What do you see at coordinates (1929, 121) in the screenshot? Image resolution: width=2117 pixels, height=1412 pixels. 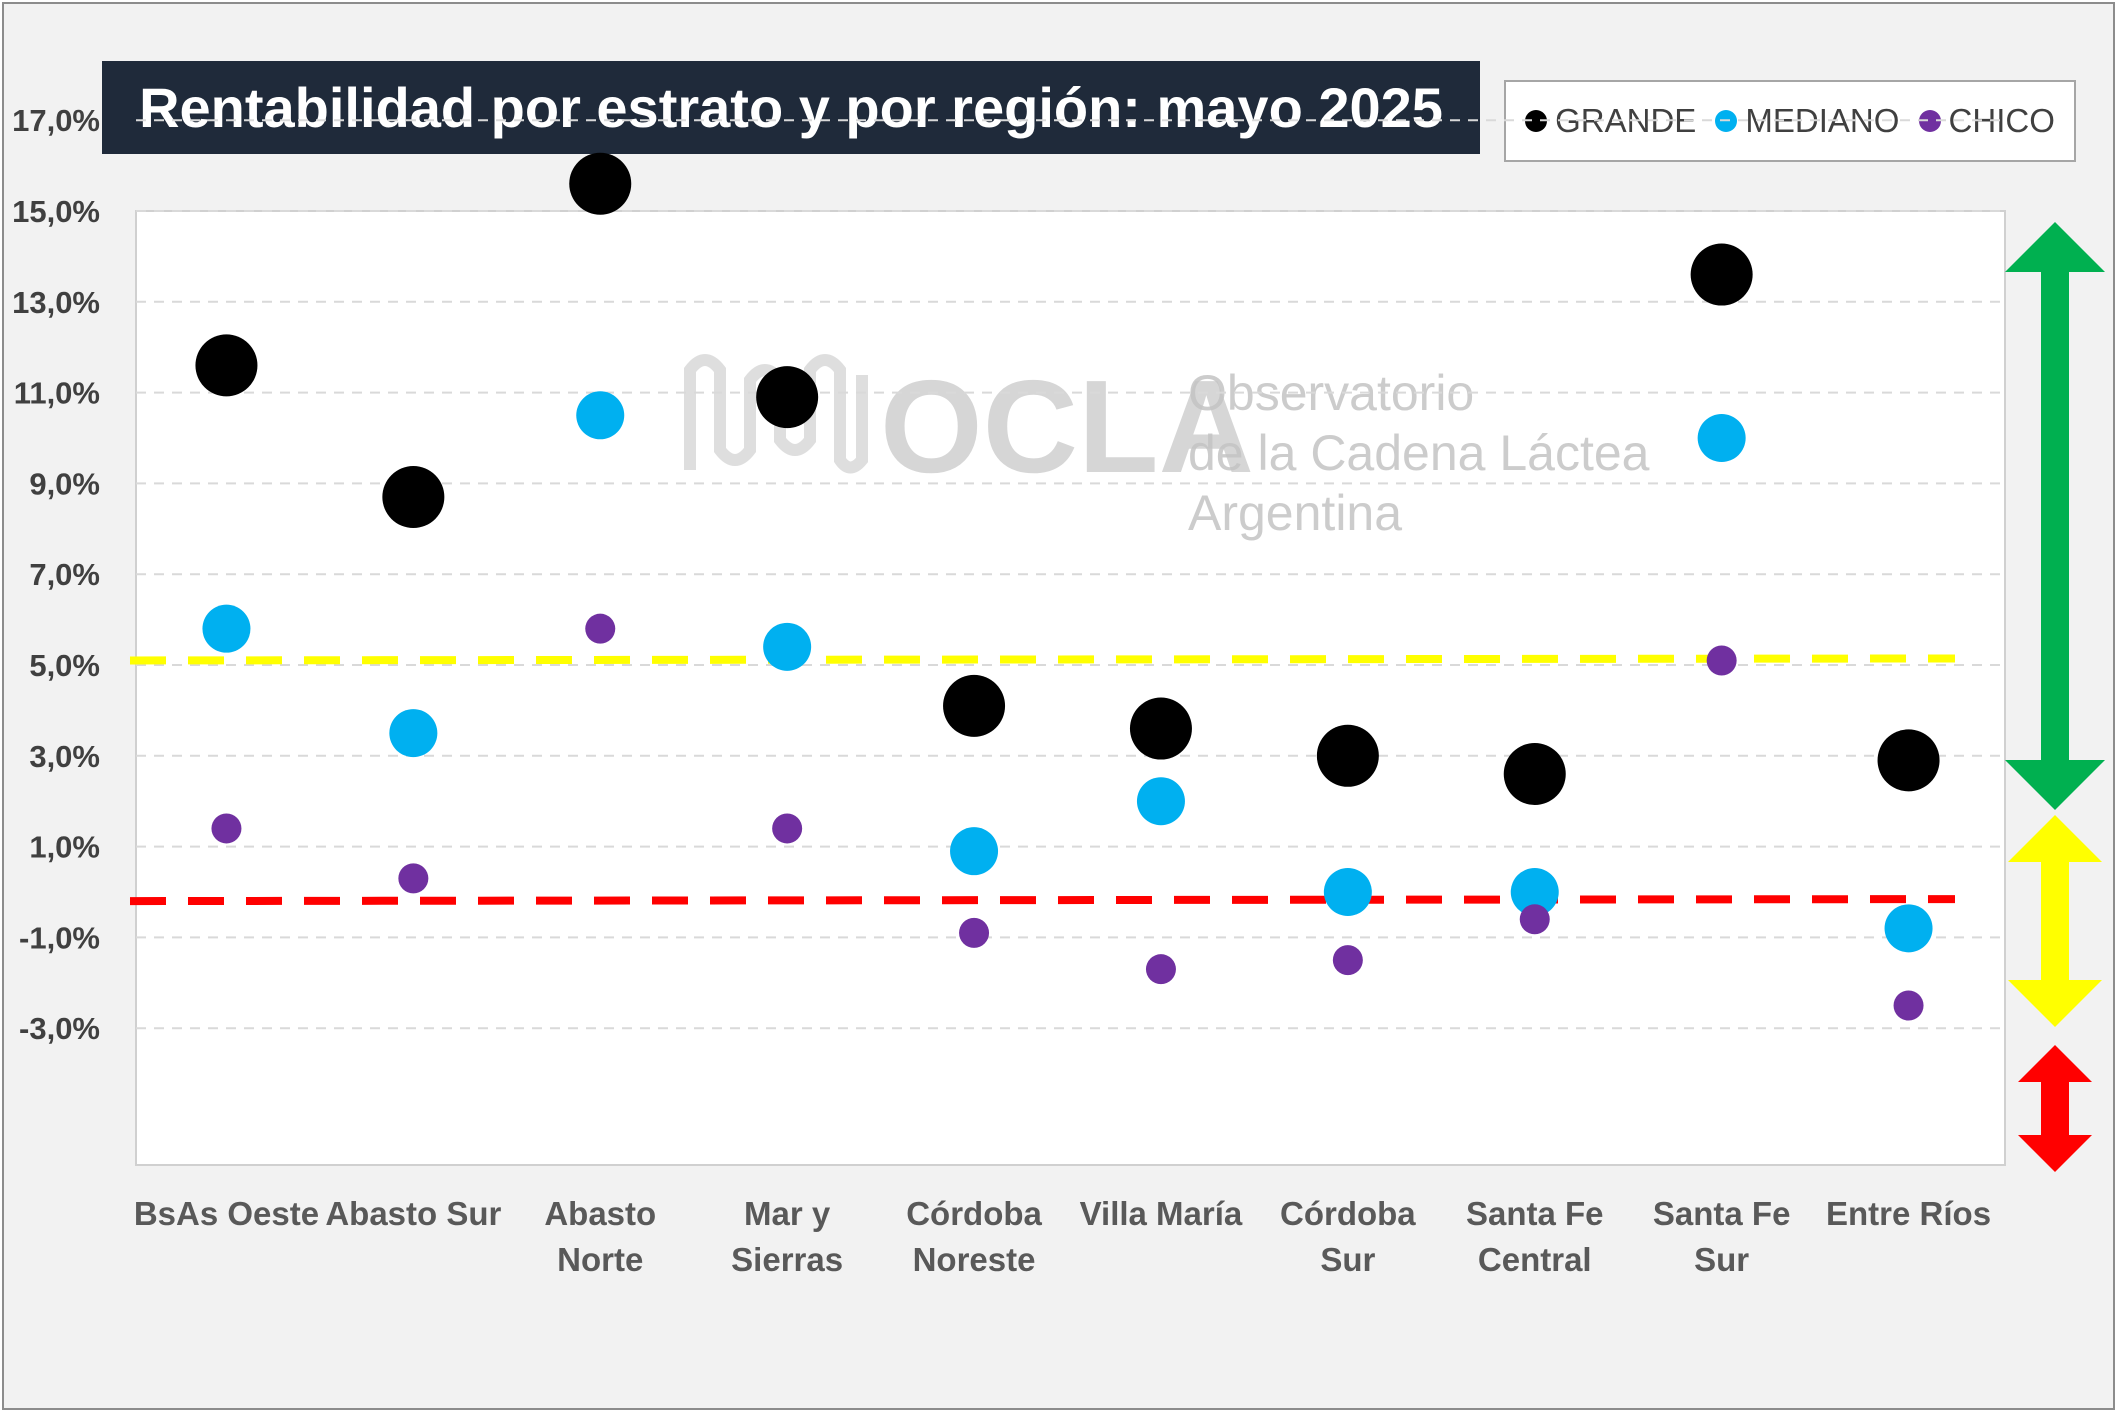 I see `legend-dot-chico` at bounding box center [1929, 121].